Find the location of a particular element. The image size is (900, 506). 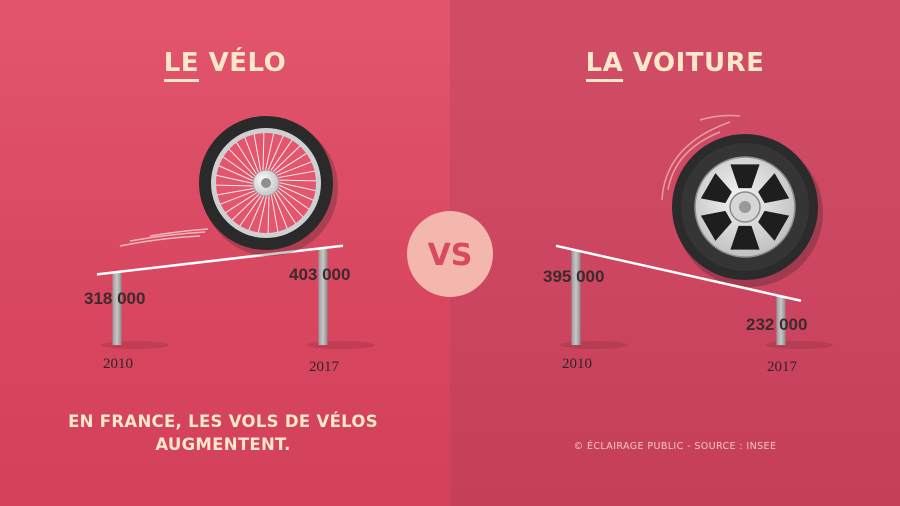

value-label-2017: 403 000 is located at coordinates (319, 274).